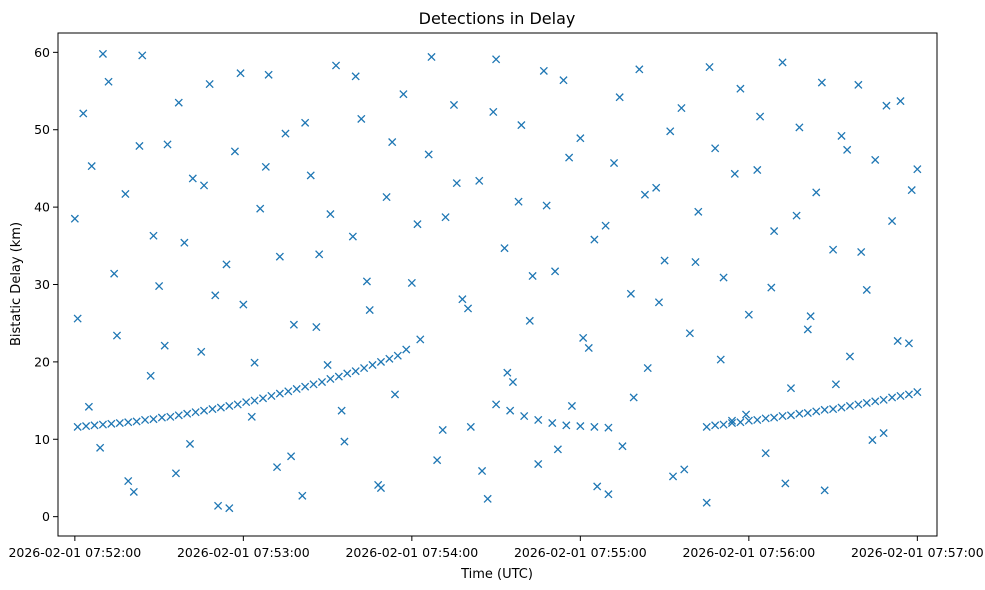 Image resolution: width=985 pixels, height=590 pixels. Describe the element at coordinates (16, 284) in the screenshot. I see `y-axis-label: Bistatic Delay (km)` at that location.